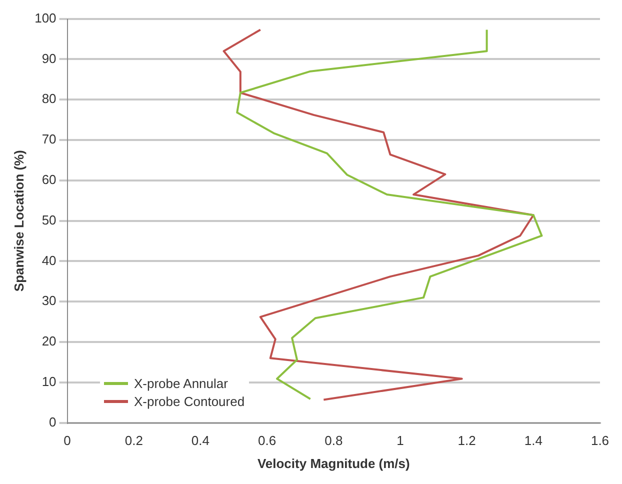 This screenshot has width=622, height=484. I want to click on x-tick-label: 1.4, so click(533, 440).